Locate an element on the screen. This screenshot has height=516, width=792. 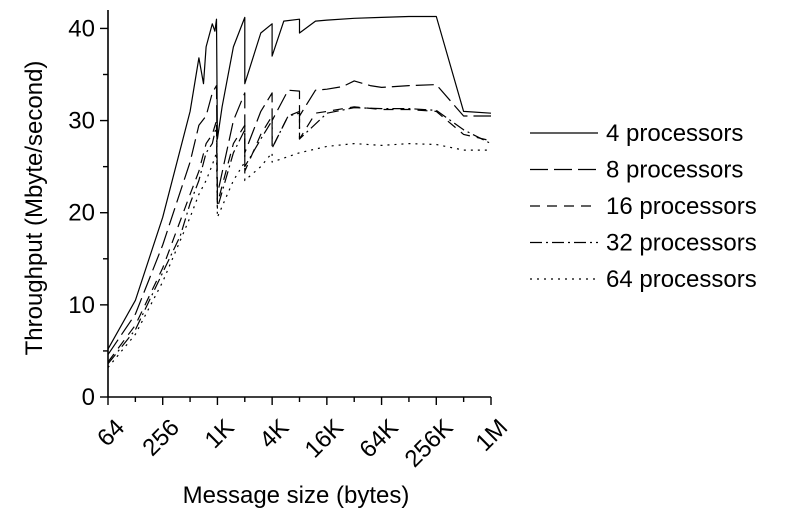
x-tick-label: 64 is located at coordinates (111, 433).